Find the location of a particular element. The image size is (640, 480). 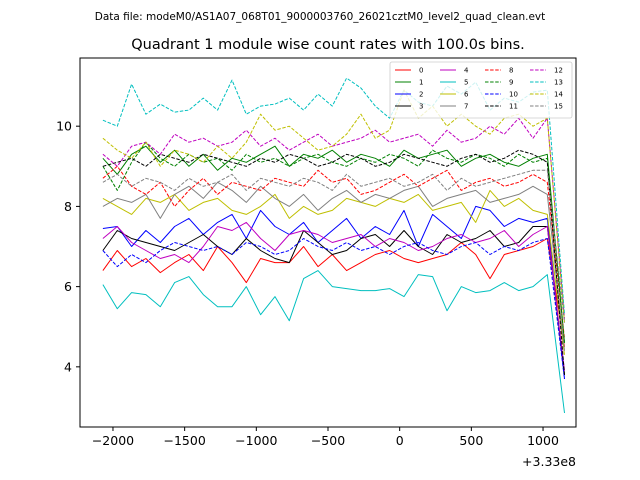

legend-label: 6 is located at coordinates (466, 95).